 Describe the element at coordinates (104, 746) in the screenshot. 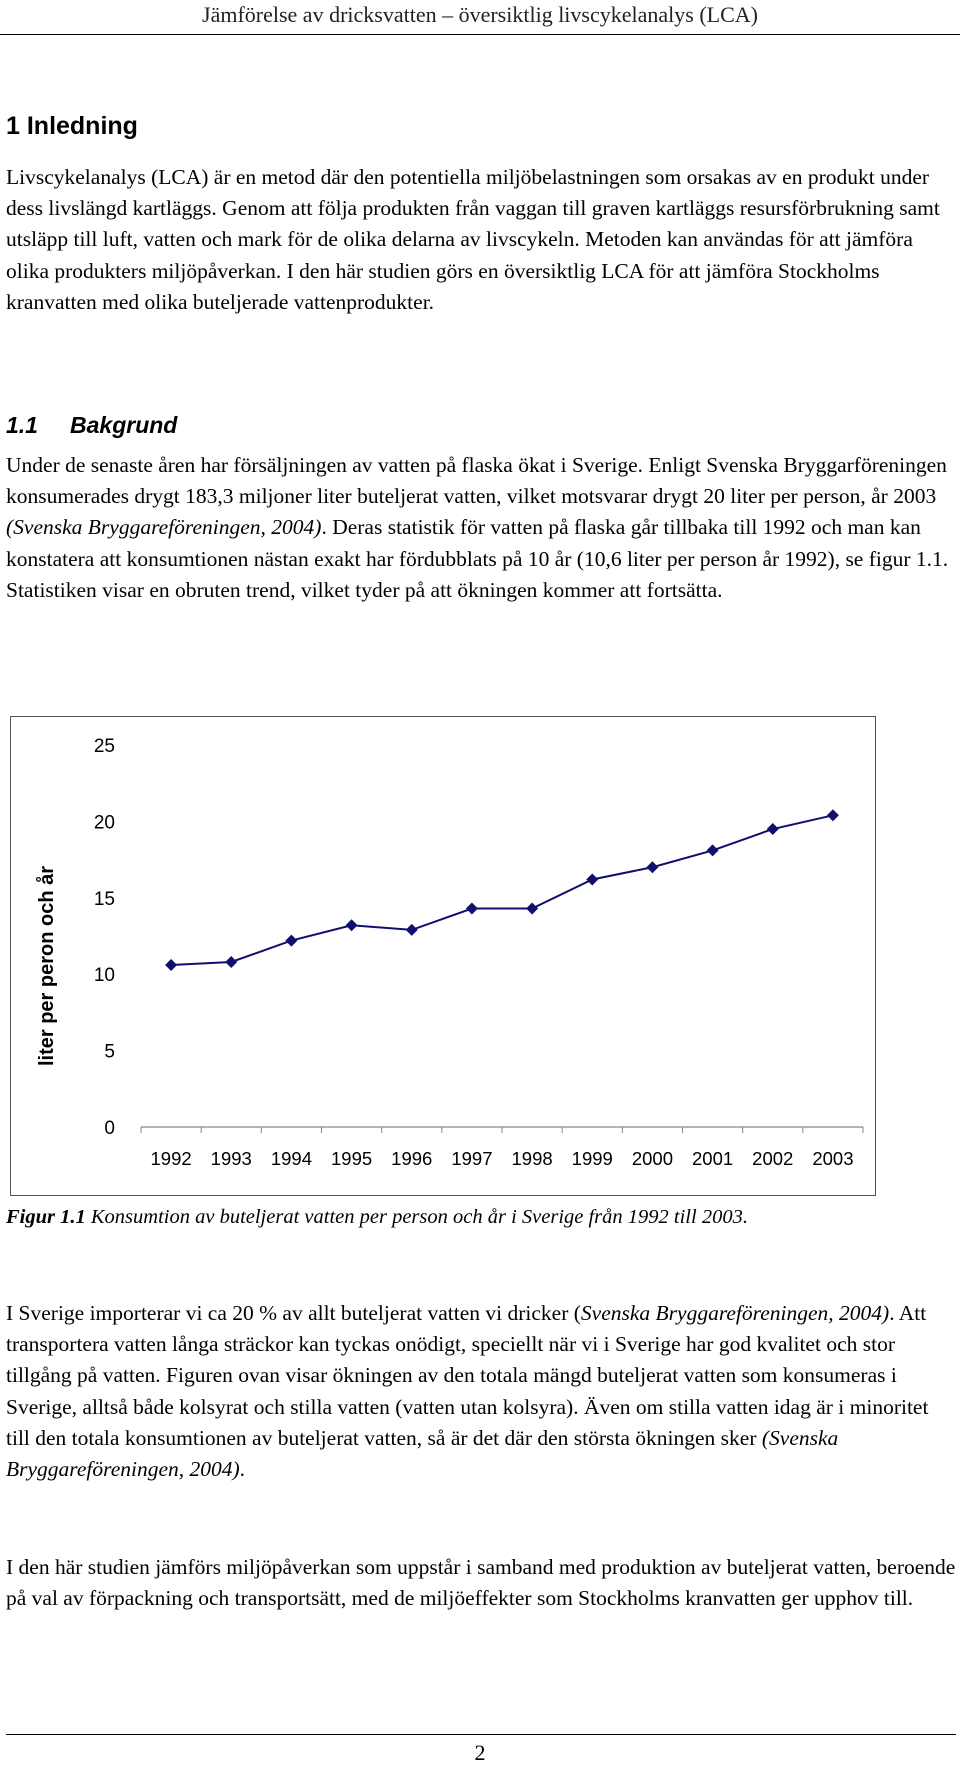

I see `y-tick-label: 25` at that location.